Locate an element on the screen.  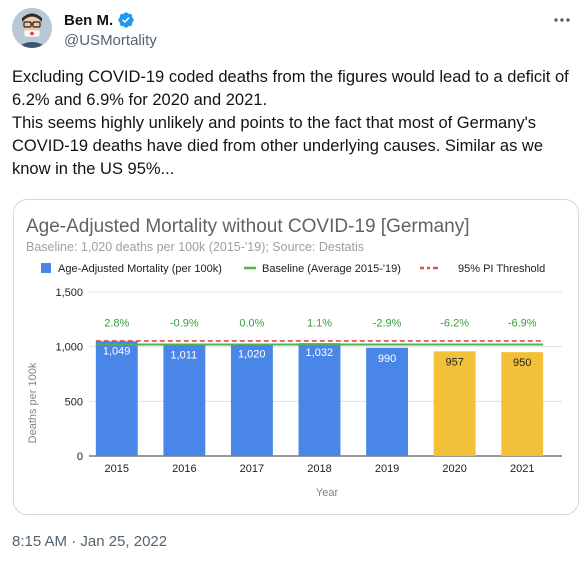
more-options-icon is located at coordinates (562, 20).